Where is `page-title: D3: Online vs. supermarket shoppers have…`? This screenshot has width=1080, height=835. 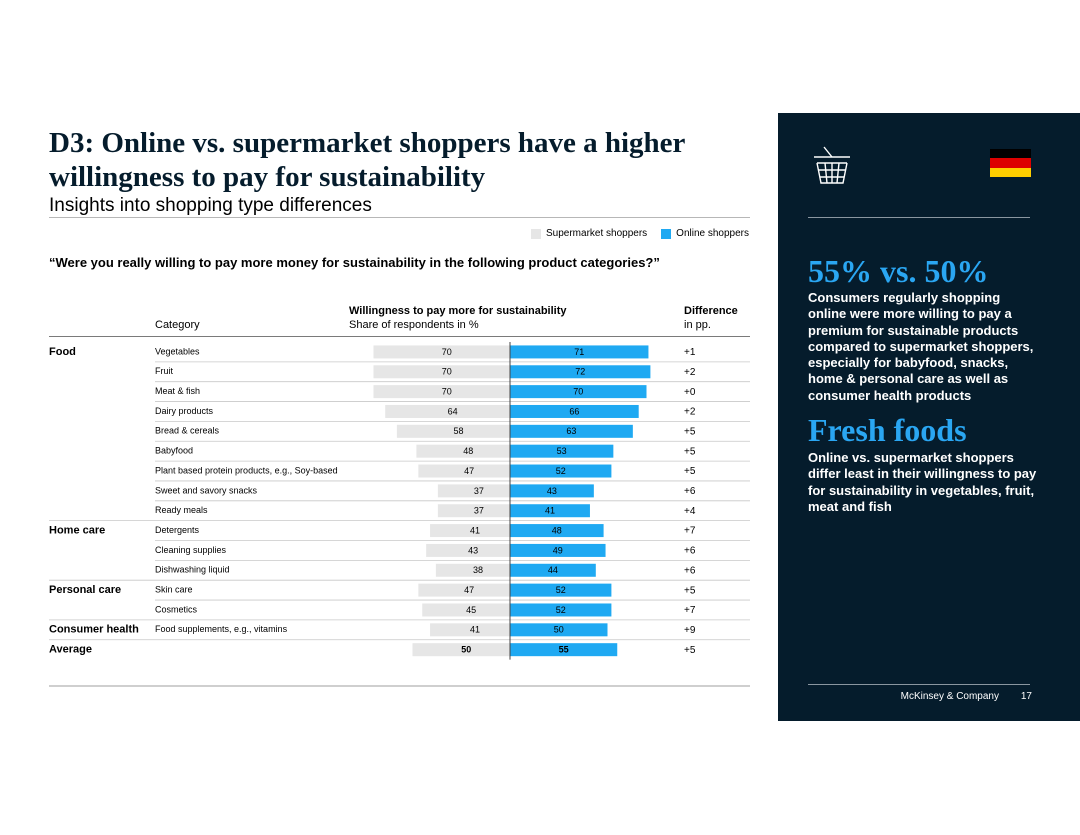
page-title: D3: Online vs. supermarket shoppers have… is located at coordinates (367, 160).